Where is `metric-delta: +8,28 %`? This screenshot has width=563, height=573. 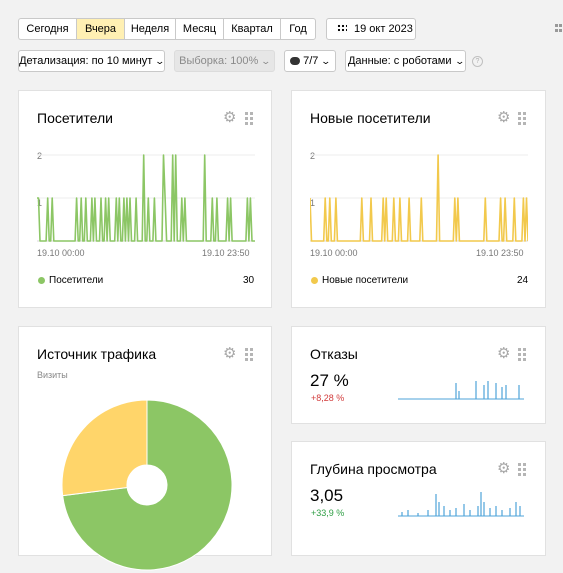 metric-delta: +8,28 % is located at coordinates (328, 398).